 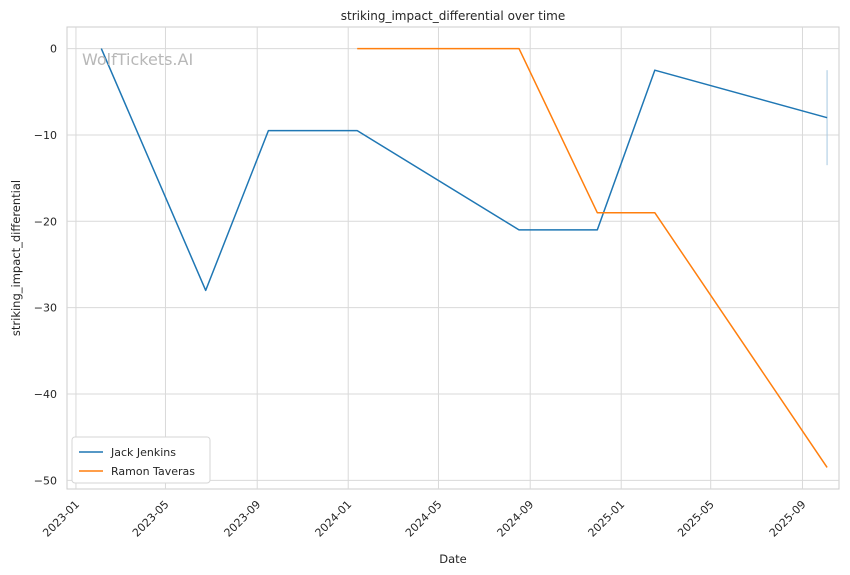 What do you see at coordinates (45, 221) in the screenshot?
I see `y-tick-label: −20` at bounding box center [45, 221].